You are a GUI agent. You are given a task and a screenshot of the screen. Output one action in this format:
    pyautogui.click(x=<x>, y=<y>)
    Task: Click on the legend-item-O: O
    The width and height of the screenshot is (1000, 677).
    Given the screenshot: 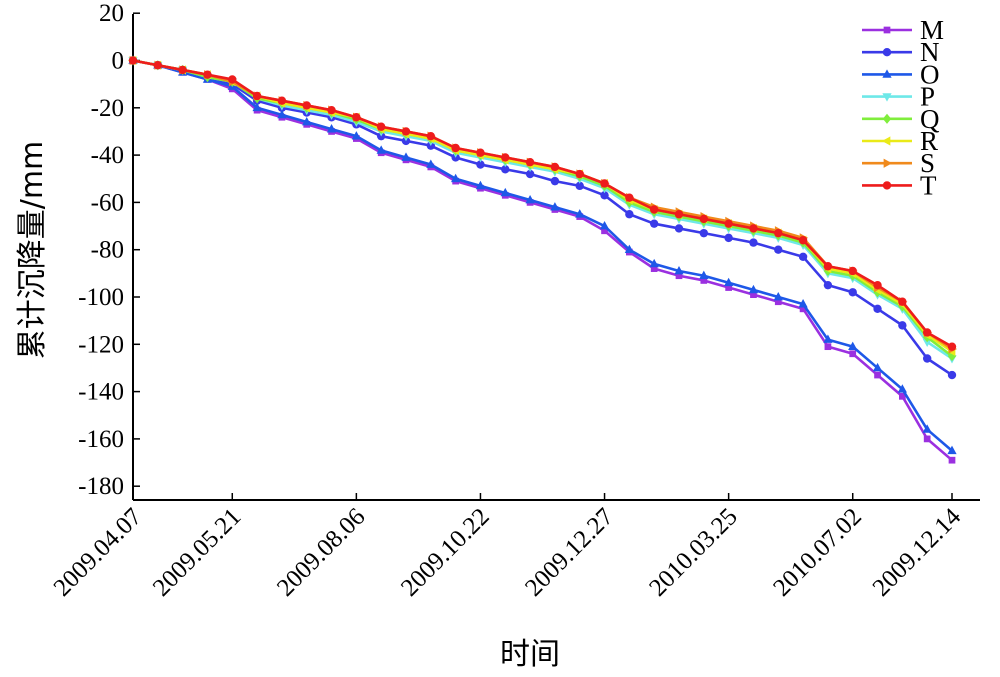 What is the action you would take?
    pyautogui.click(x=901, y=74)
    